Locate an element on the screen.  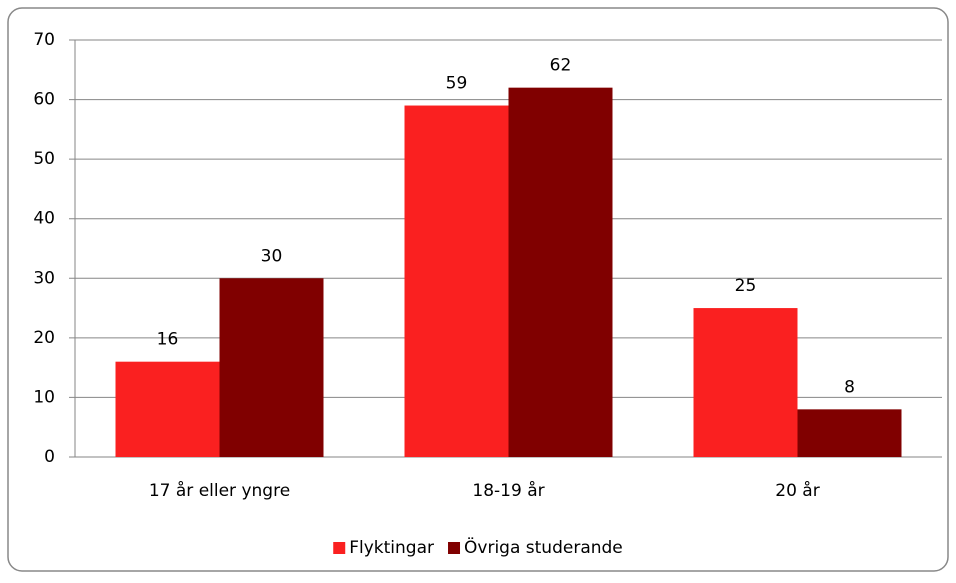
data-label: 62 is located at coordinates (561, 66).